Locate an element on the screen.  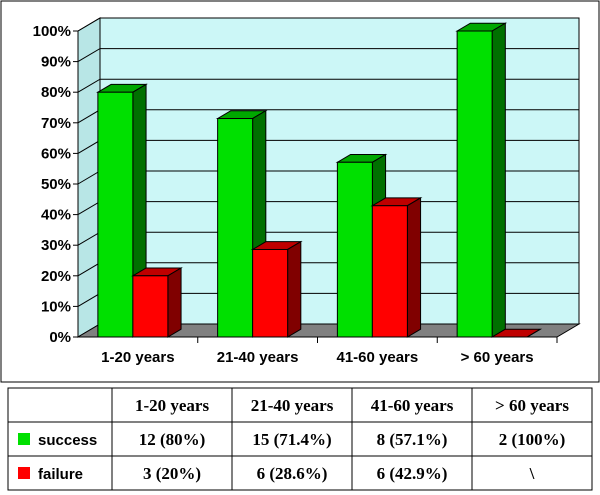
y-tick-label: 70% is located at coordinates (56, 123).